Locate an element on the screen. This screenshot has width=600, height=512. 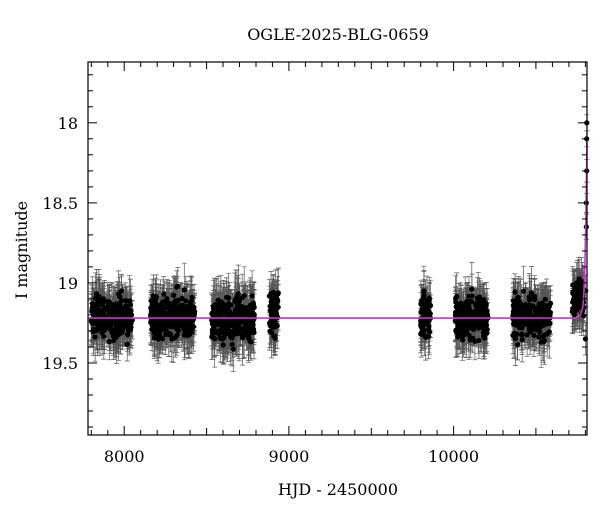
y-tick-label: 18.5 is located at coordinates (60, 203).